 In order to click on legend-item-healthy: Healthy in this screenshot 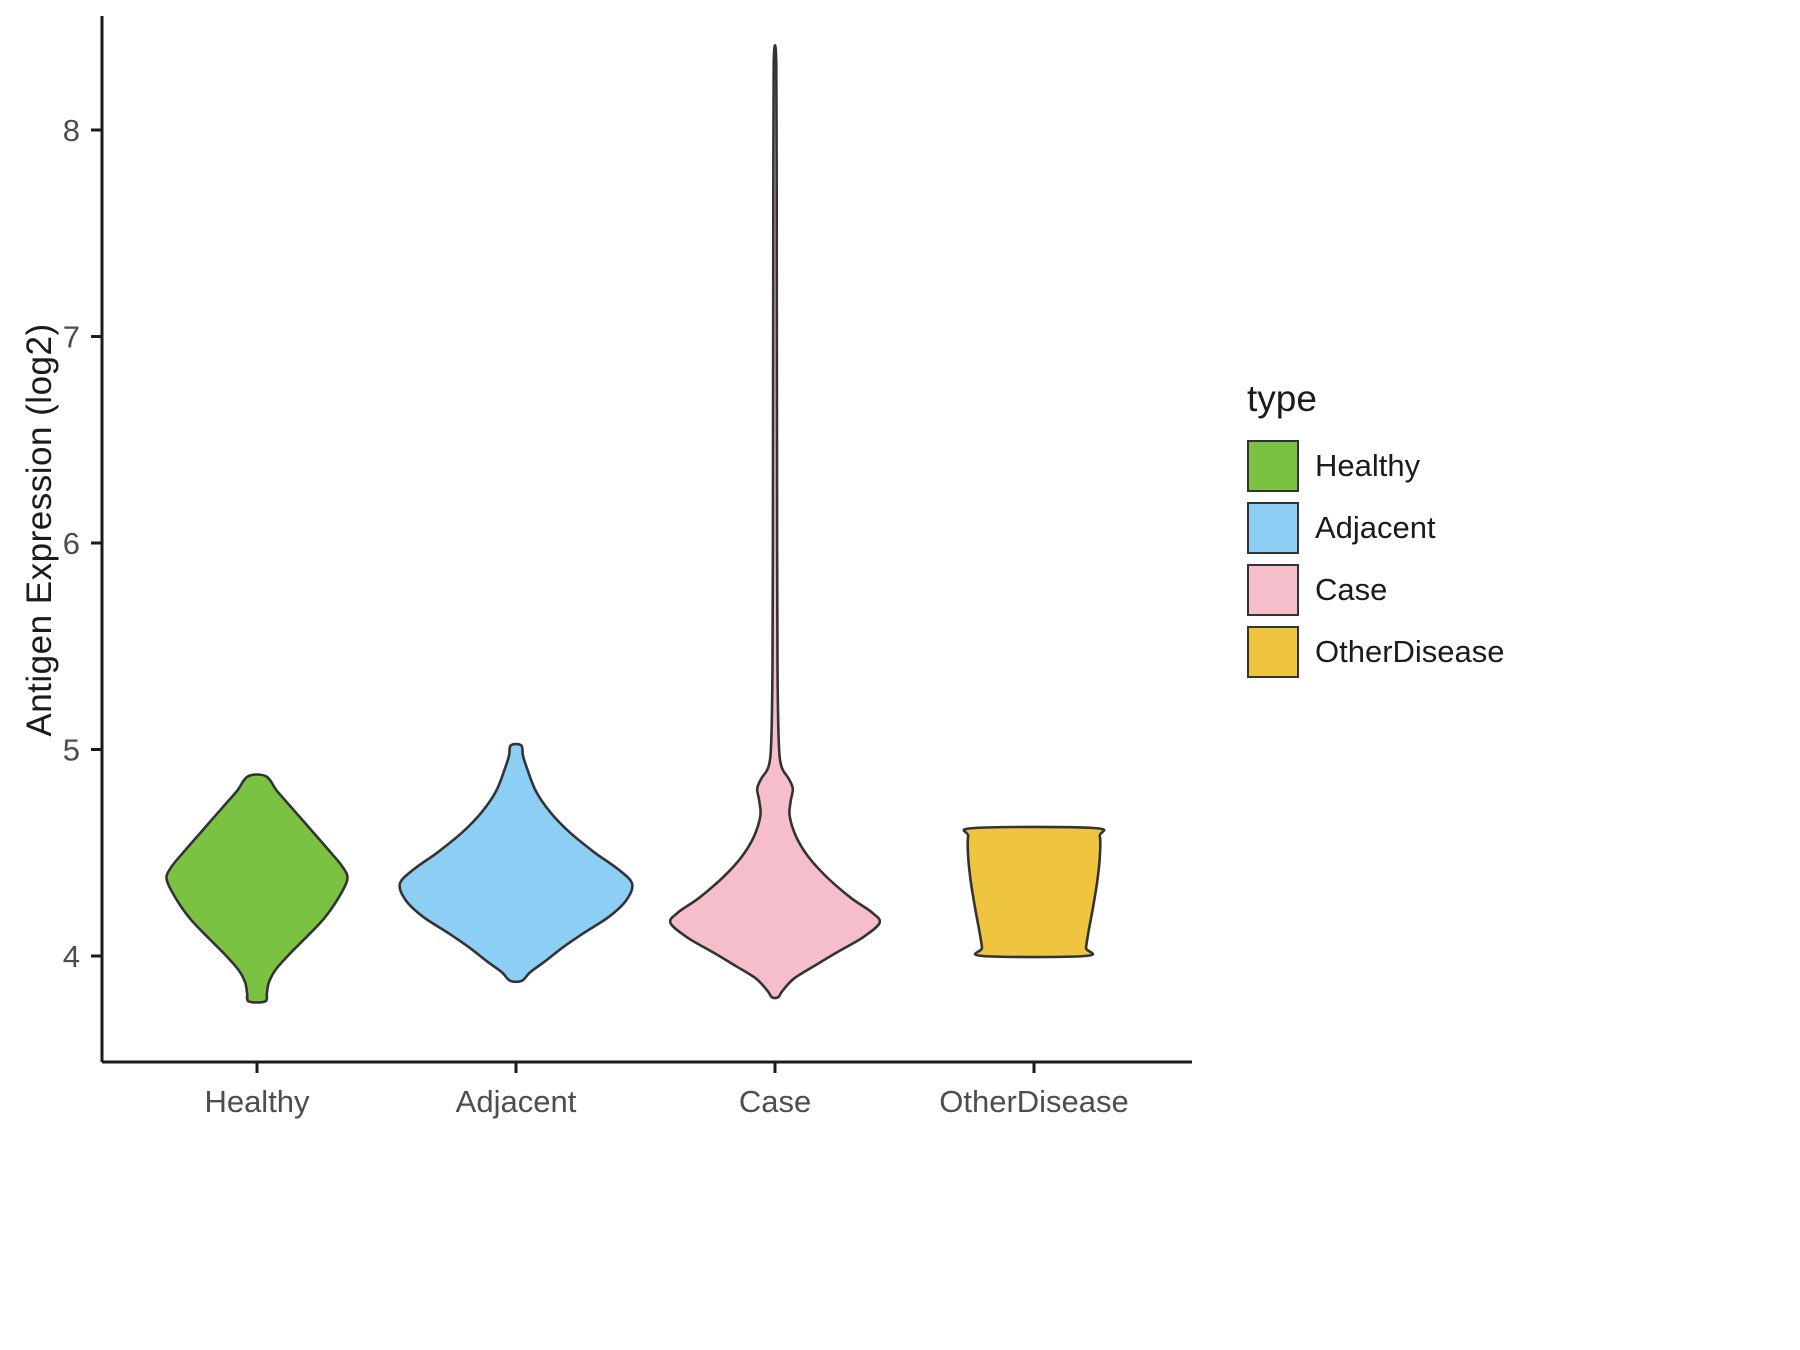, I will do `click(1376, 466)`.